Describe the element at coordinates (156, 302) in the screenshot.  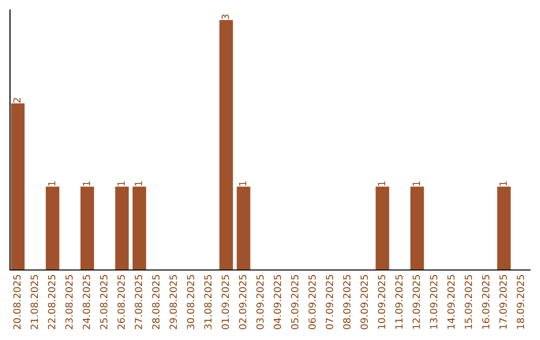
I see `x-tick-label: 28.08.2025` at that location.